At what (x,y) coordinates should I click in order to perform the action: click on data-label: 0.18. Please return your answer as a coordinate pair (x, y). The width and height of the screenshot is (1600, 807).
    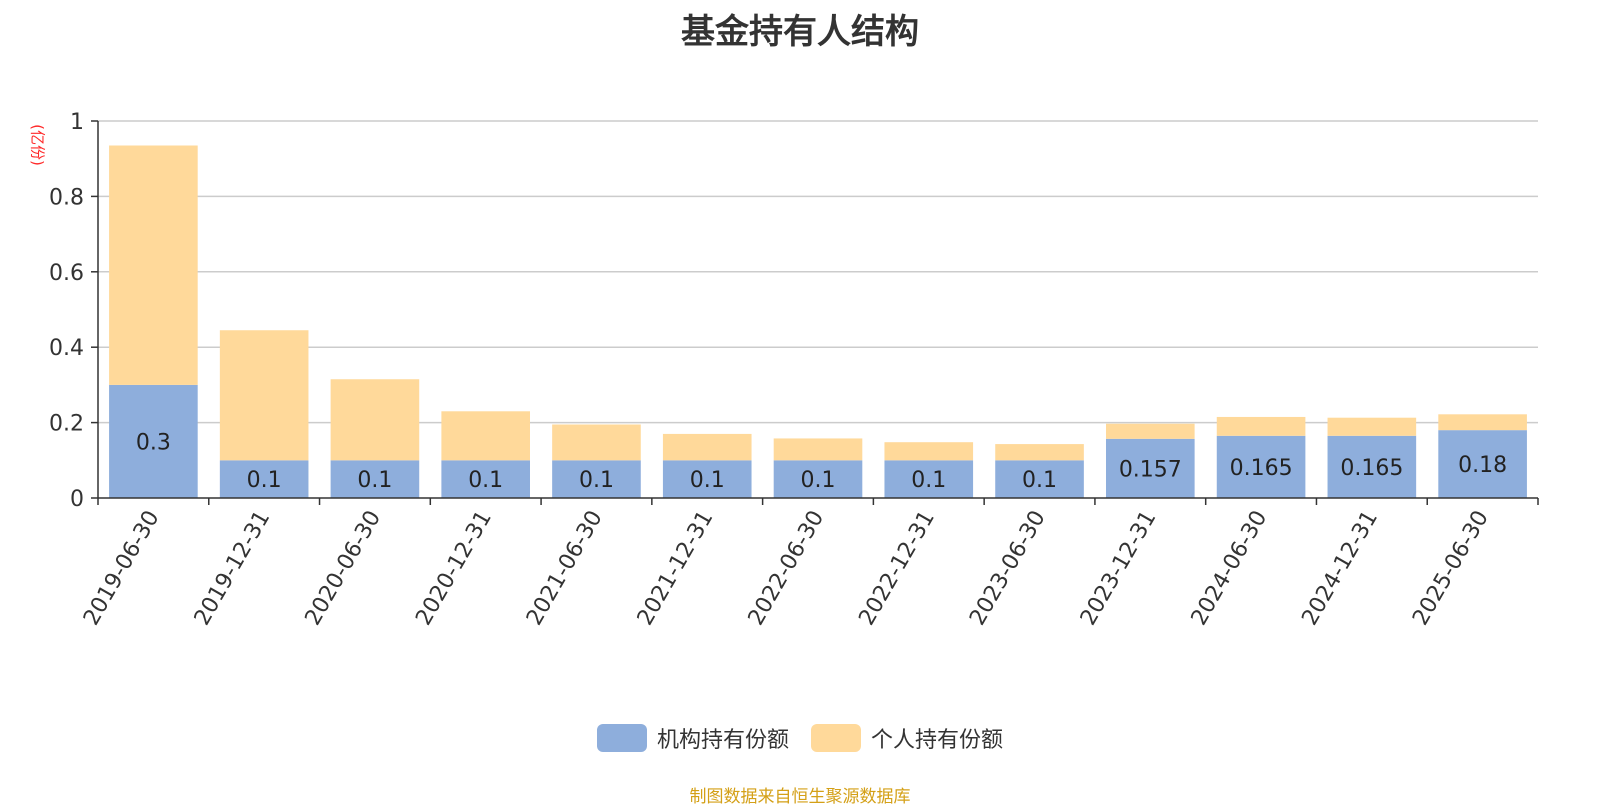
    Looking at the image, I should click on (1482, 465).